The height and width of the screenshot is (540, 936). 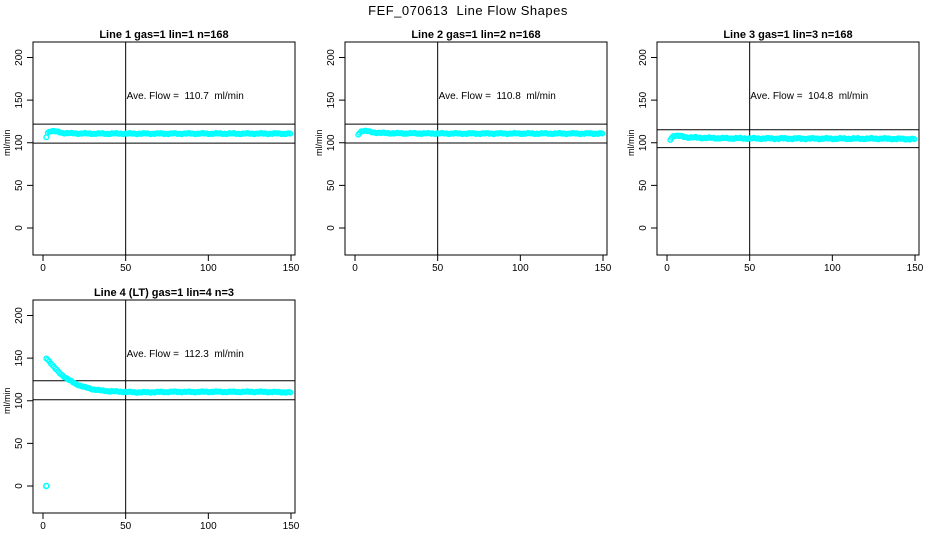 I want to click on ave-flow-annotation: Ave. Flow = 110.8 ml/min, so click(x=497, y=96).